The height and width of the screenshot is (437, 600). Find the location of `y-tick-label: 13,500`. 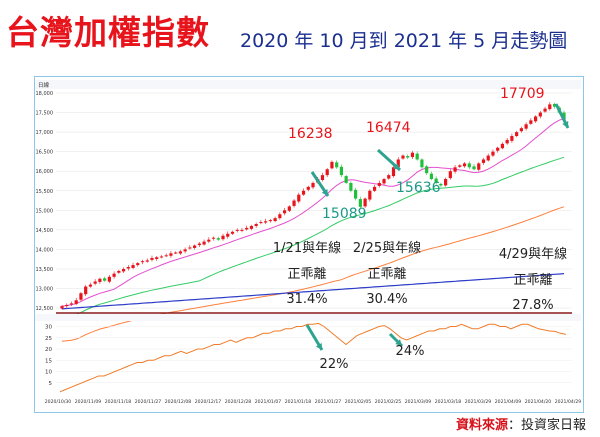

y-tick-label: 13,500 is located at coordinates (45, 270).